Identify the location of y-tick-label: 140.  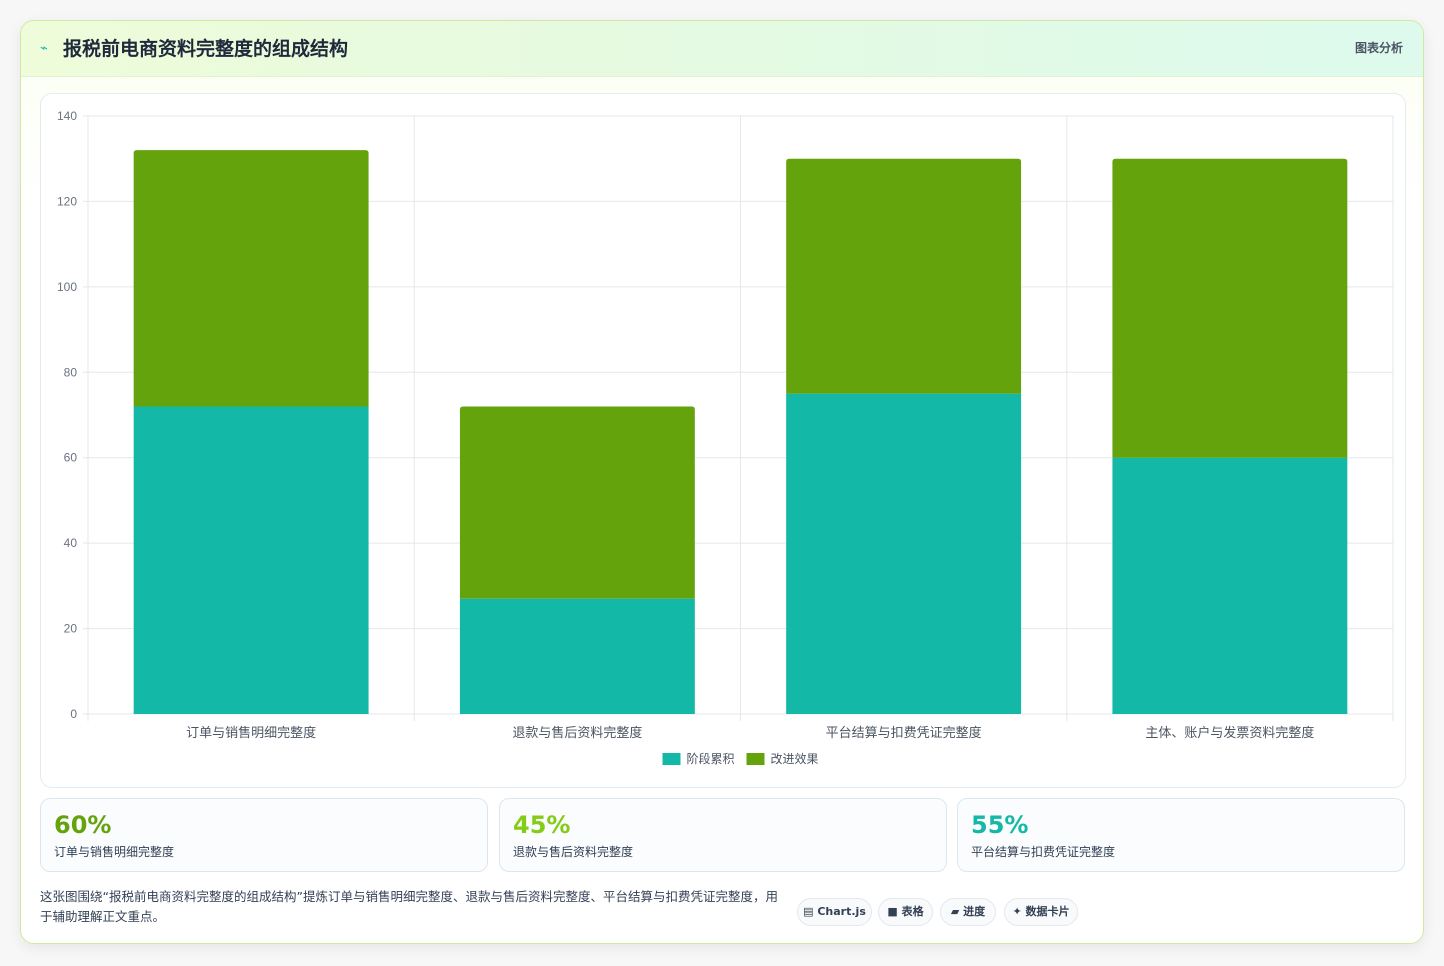
(67, 116).